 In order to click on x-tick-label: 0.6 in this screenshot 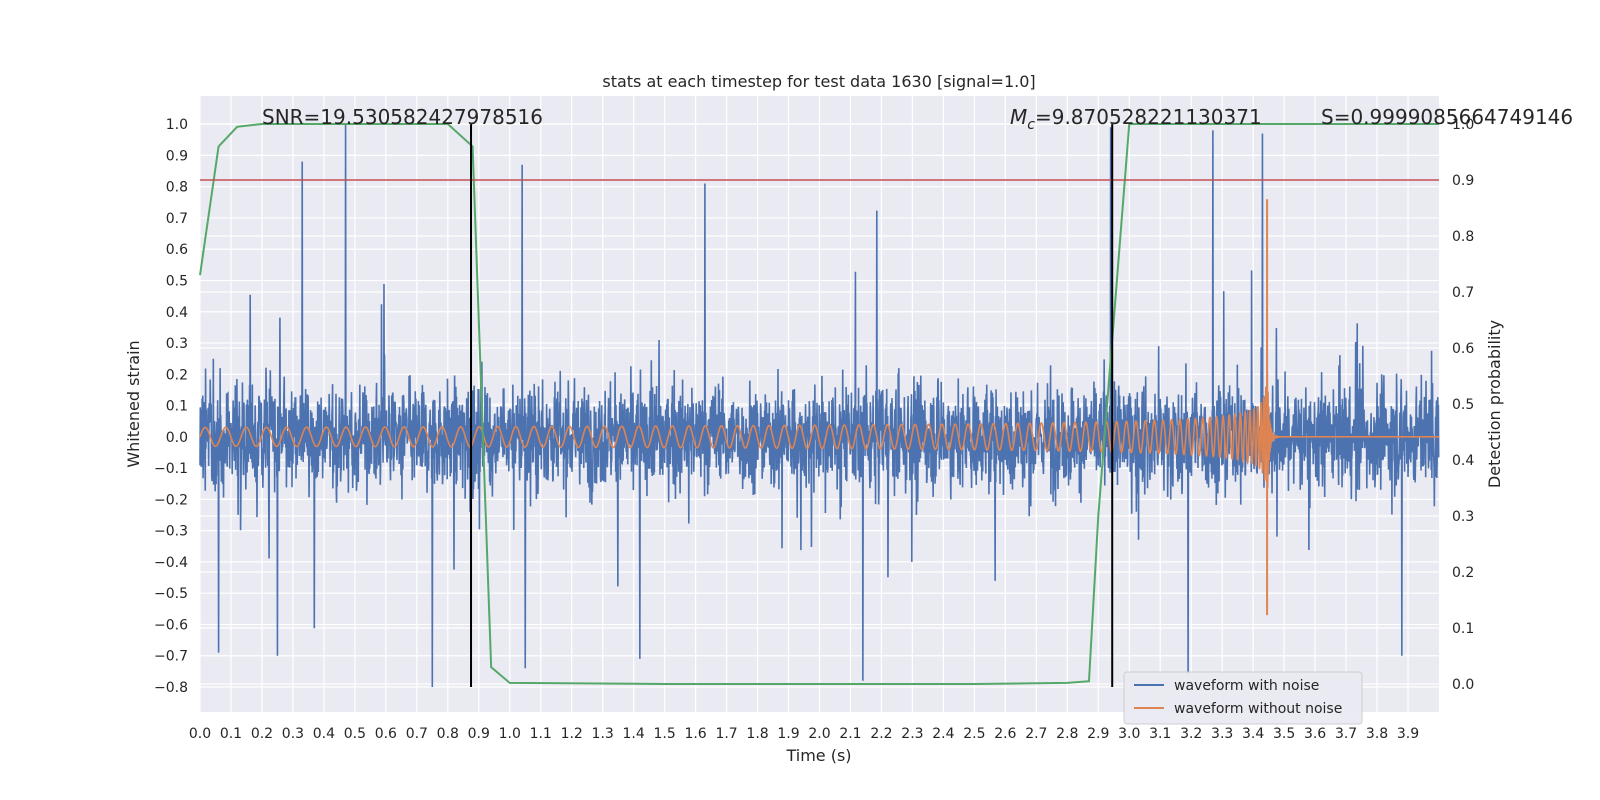, I will do `click(386, 734)`.